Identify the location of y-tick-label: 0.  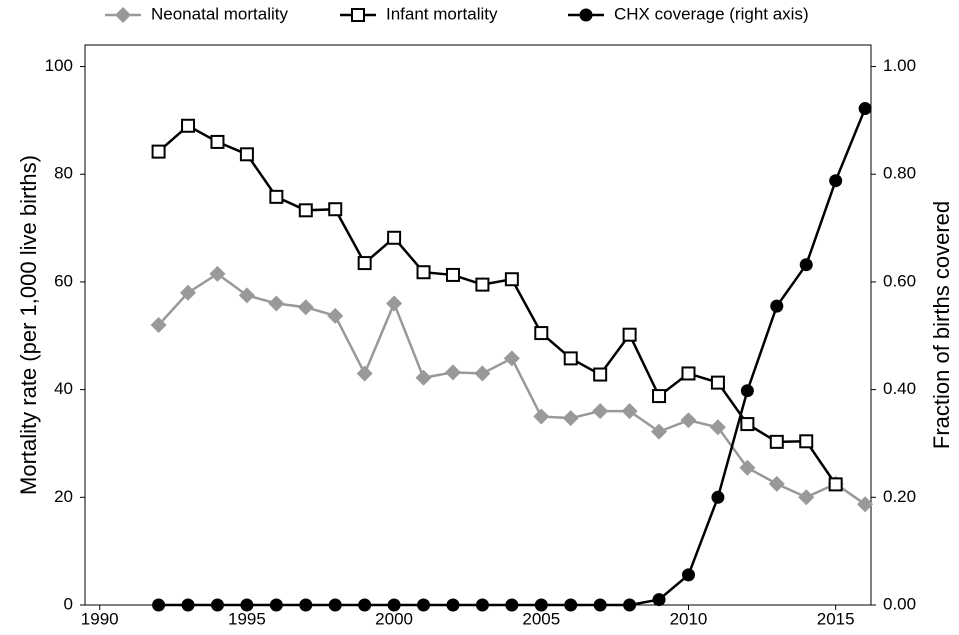
(68, 603).